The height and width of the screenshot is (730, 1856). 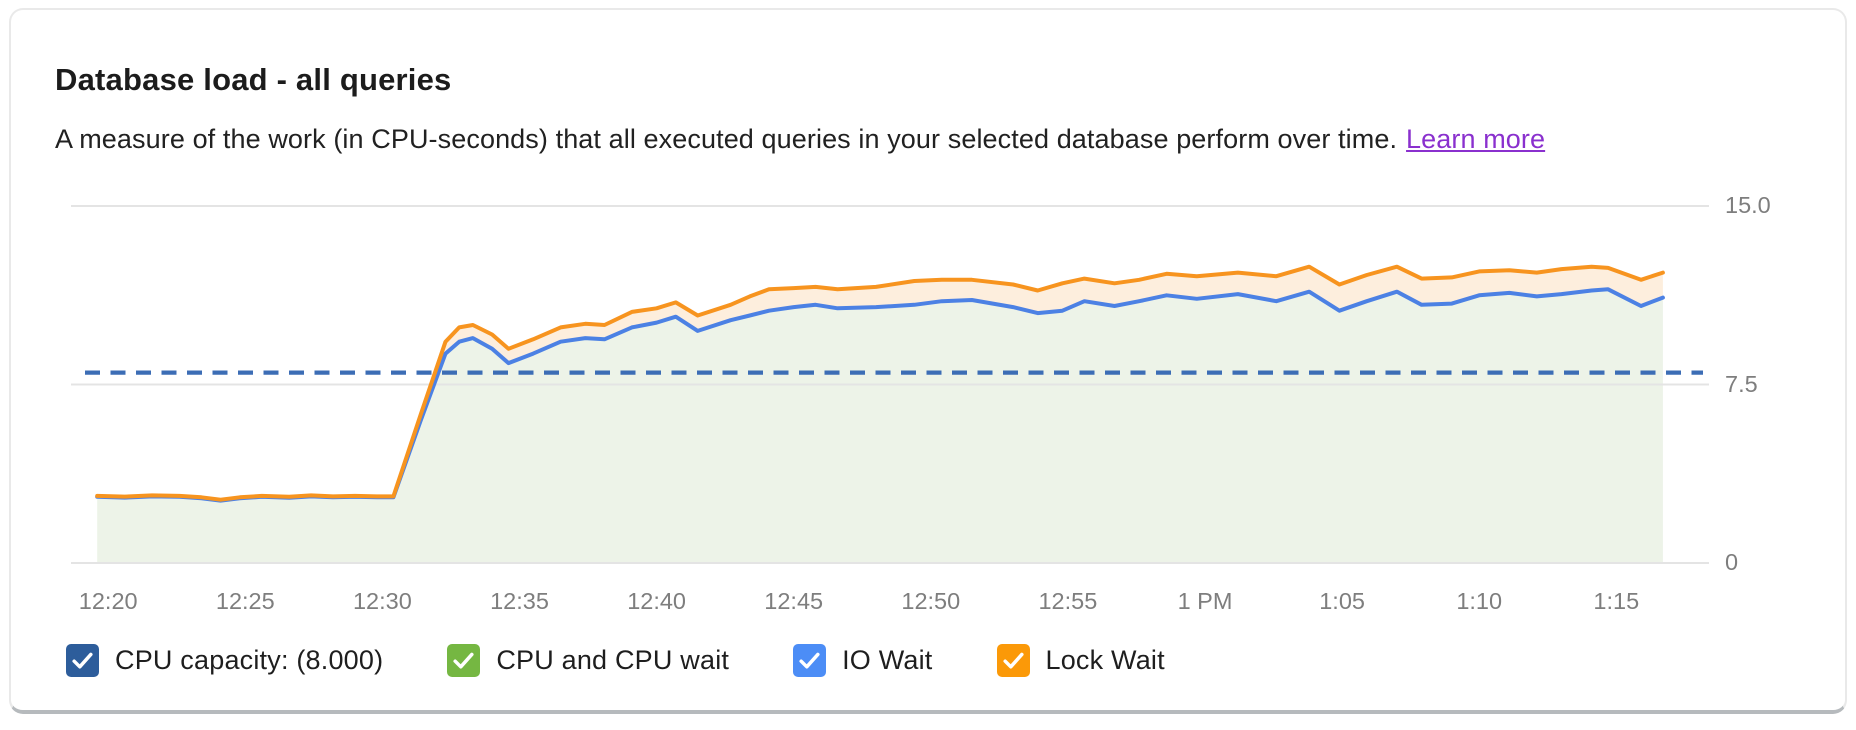 What do you see at coordinates (1342, 601) in the screenshot?
I see `x-axis-label: 1:05` at bounding box center [1342, 601].